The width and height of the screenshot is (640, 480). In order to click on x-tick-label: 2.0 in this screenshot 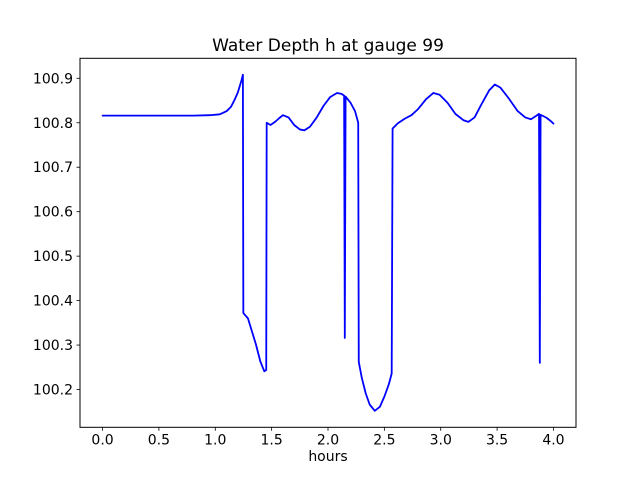, I will do `click(328, 440)`.